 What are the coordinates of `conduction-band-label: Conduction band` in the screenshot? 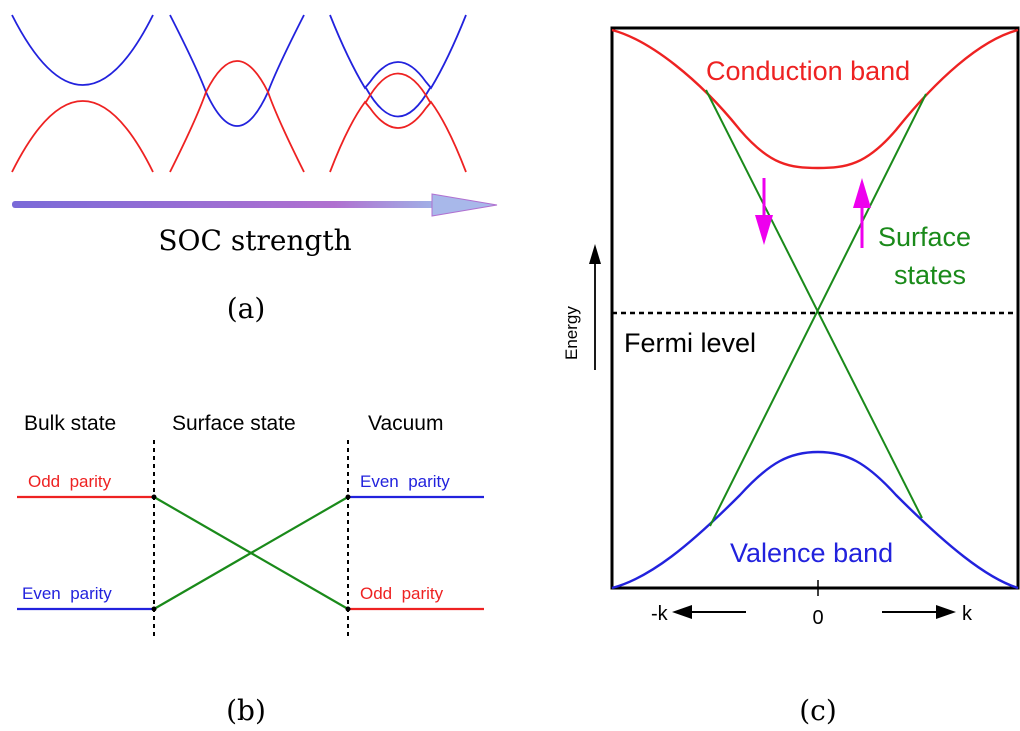 It's located at (808, 71).